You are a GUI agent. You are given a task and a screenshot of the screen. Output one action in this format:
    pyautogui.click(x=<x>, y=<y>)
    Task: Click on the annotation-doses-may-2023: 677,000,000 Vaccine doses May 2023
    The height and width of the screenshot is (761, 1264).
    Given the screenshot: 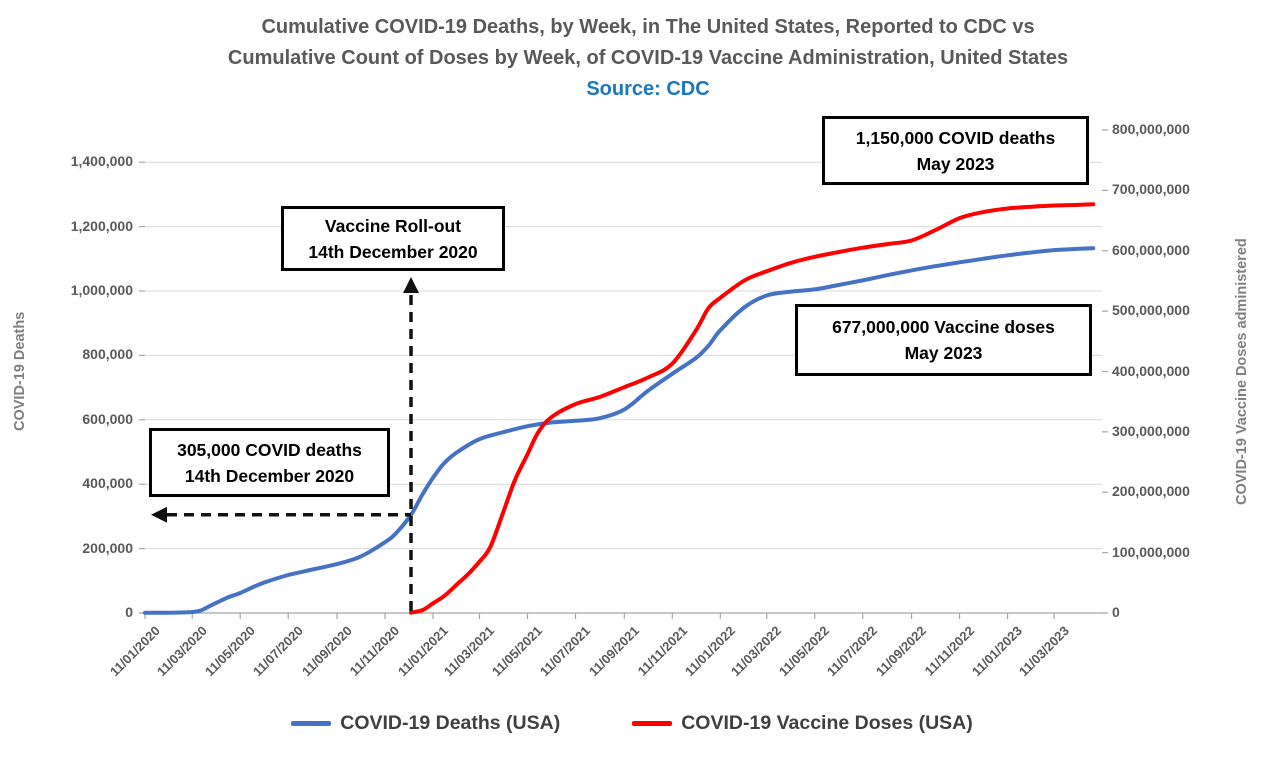 What is the action you would take?
    pyautogui.click(x=943, y=340)
    